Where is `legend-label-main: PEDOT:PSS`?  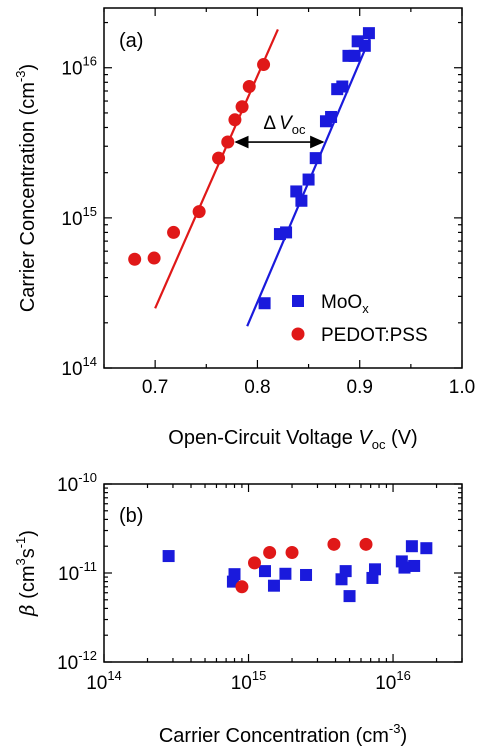 legend-label-main: PEDOT:PSS is located at coordinates (374, 335).